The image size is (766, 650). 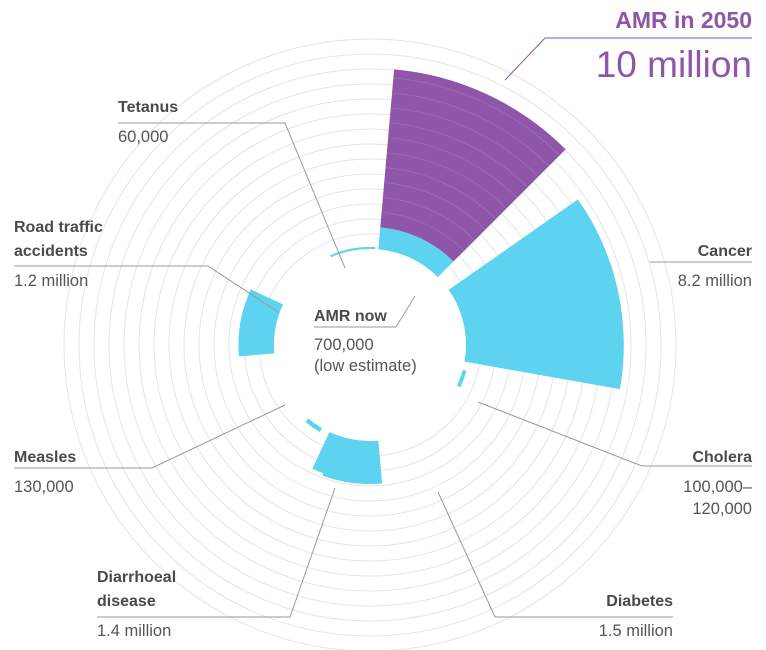 I want to click on label-tetanus-name: Tetanus, so click(x=148, y=107).